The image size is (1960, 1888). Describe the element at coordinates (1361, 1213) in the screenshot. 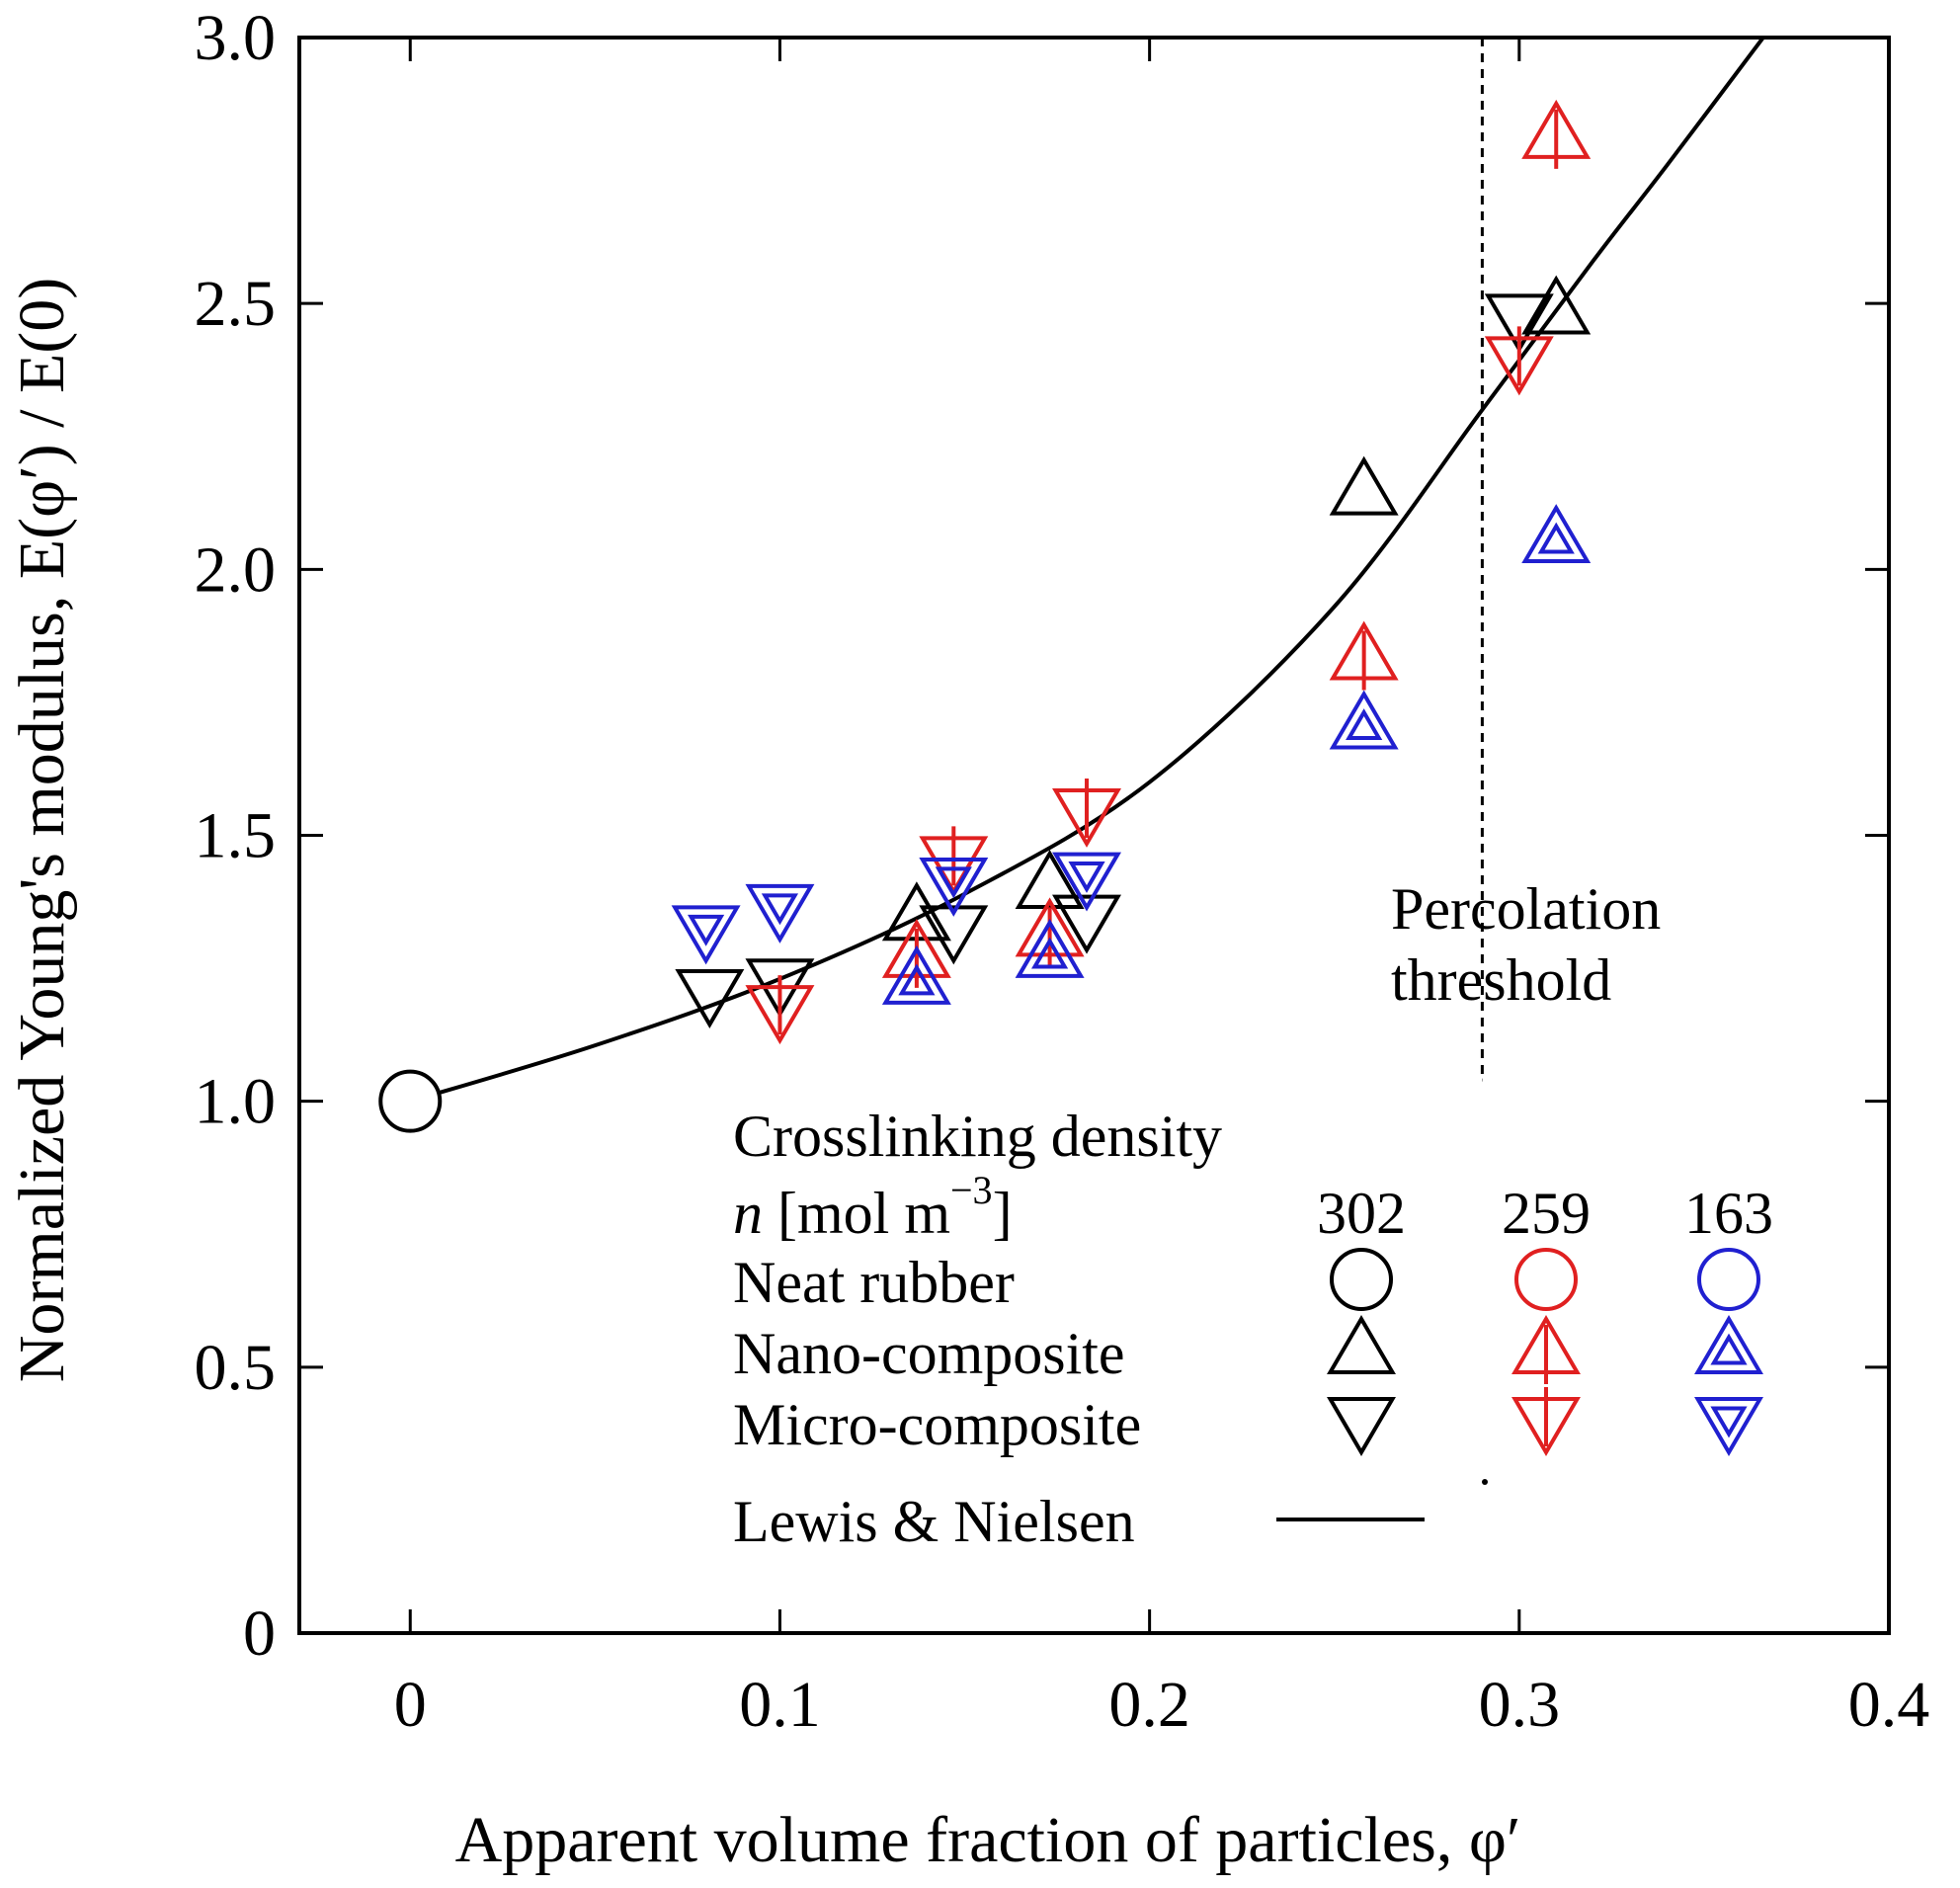

I see `legend-col-302: 302` at that location.